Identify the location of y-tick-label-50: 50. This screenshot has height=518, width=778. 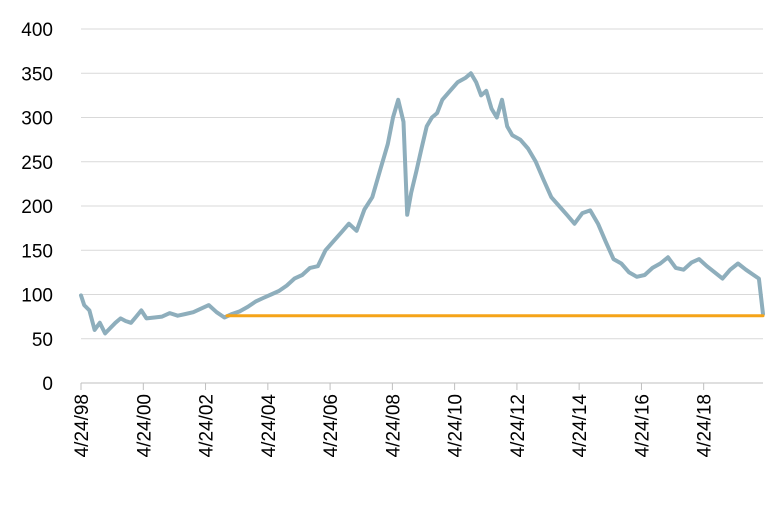
(42, 340).